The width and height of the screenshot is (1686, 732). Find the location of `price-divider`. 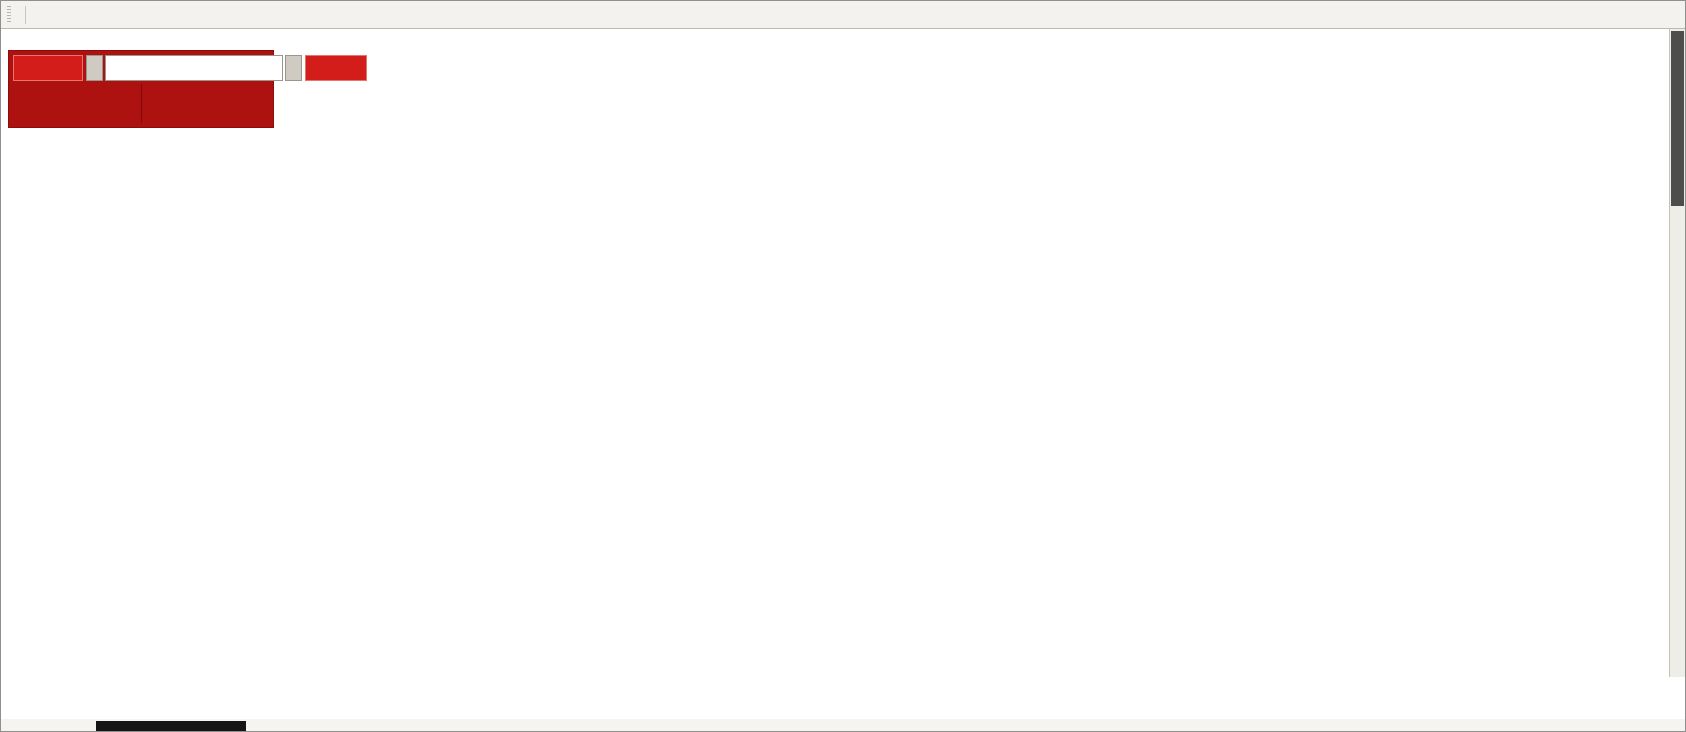

price-divider is located at coordinates (141, 103).